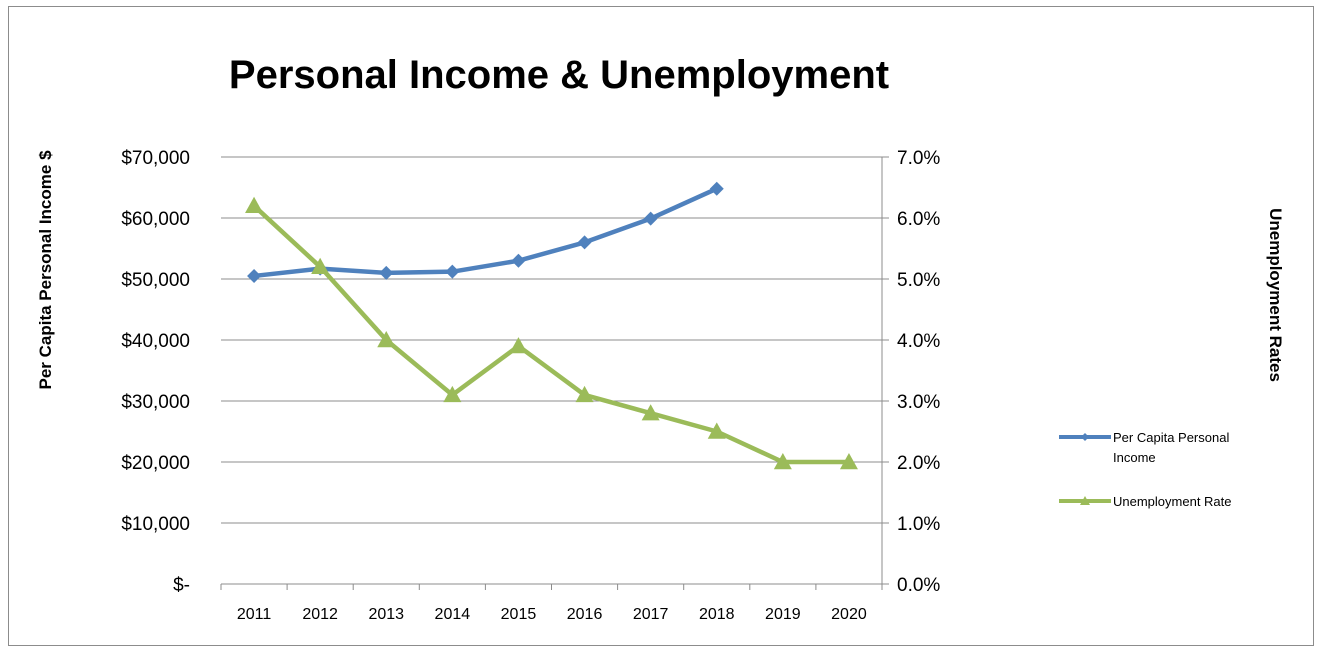  I want to click on y2-tick-label: 5.0%, so click(918, 280).